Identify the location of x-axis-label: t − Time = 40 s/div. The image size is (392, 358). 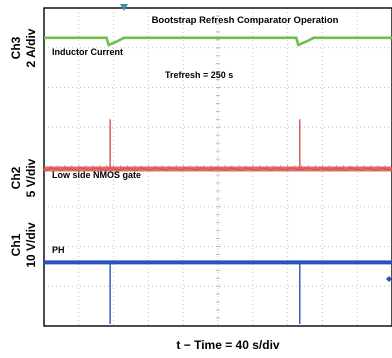
(227, 345).